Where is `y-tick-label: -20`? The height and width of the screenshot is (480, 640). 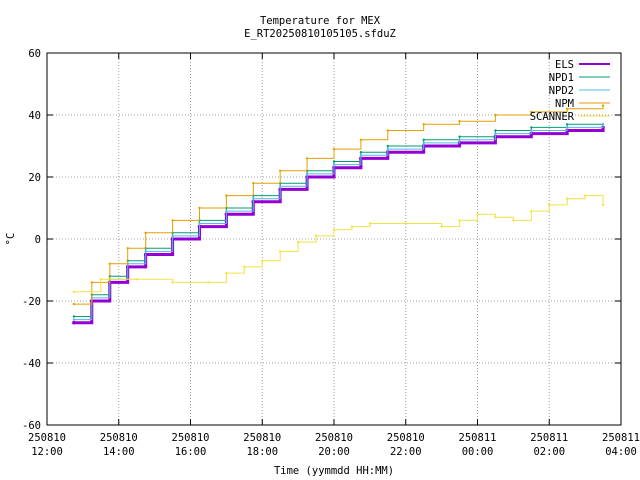
y-tick-label: -20 is located at coordinates (31, 302).